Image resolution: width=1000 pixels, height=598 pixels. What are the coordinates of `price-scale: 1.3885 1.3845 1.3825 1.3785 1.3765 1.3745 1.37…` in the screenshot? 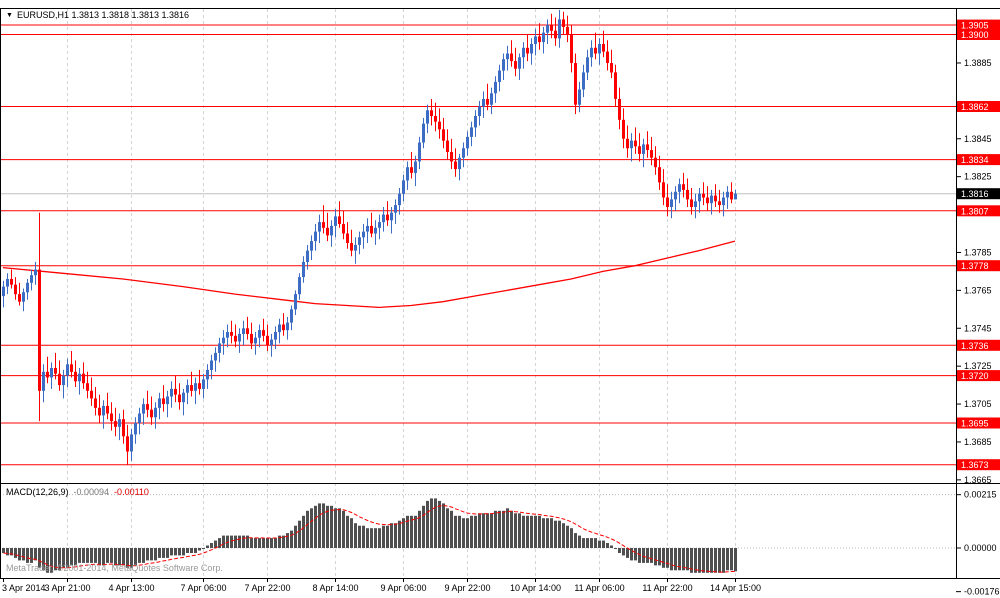 It's located at (974, 271).